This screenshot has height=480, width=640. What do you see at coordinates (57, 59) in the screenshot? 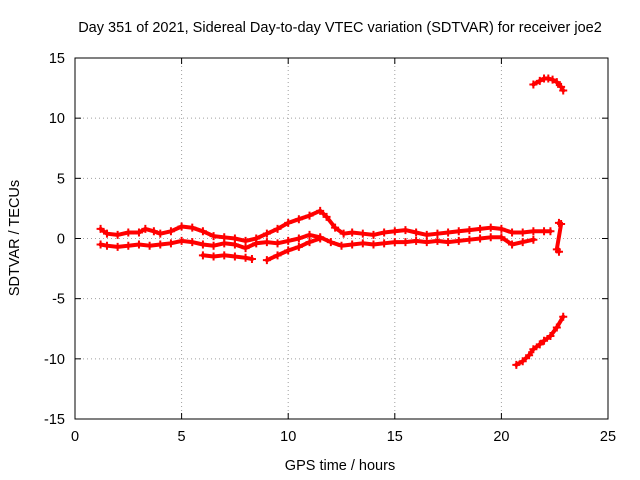
I see `y-tick-label: 15` at bounding box center [57, 59].